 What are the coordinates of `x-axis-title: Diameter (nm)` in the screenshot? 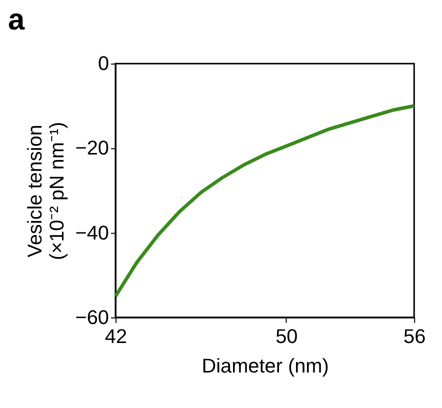 It's located at (265, 367).